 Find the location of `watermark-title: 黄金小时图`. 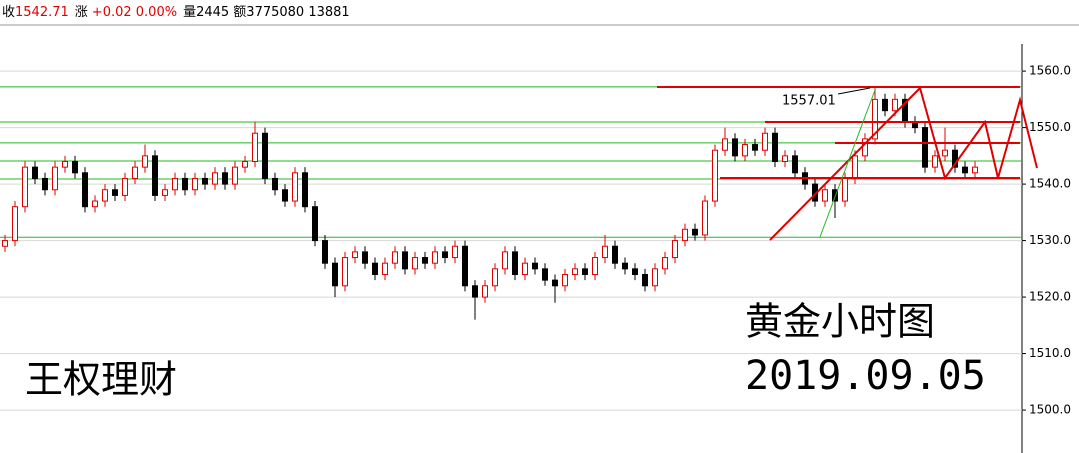

watermark-title: 黄金小时图 is located at coordinates (840, 322).